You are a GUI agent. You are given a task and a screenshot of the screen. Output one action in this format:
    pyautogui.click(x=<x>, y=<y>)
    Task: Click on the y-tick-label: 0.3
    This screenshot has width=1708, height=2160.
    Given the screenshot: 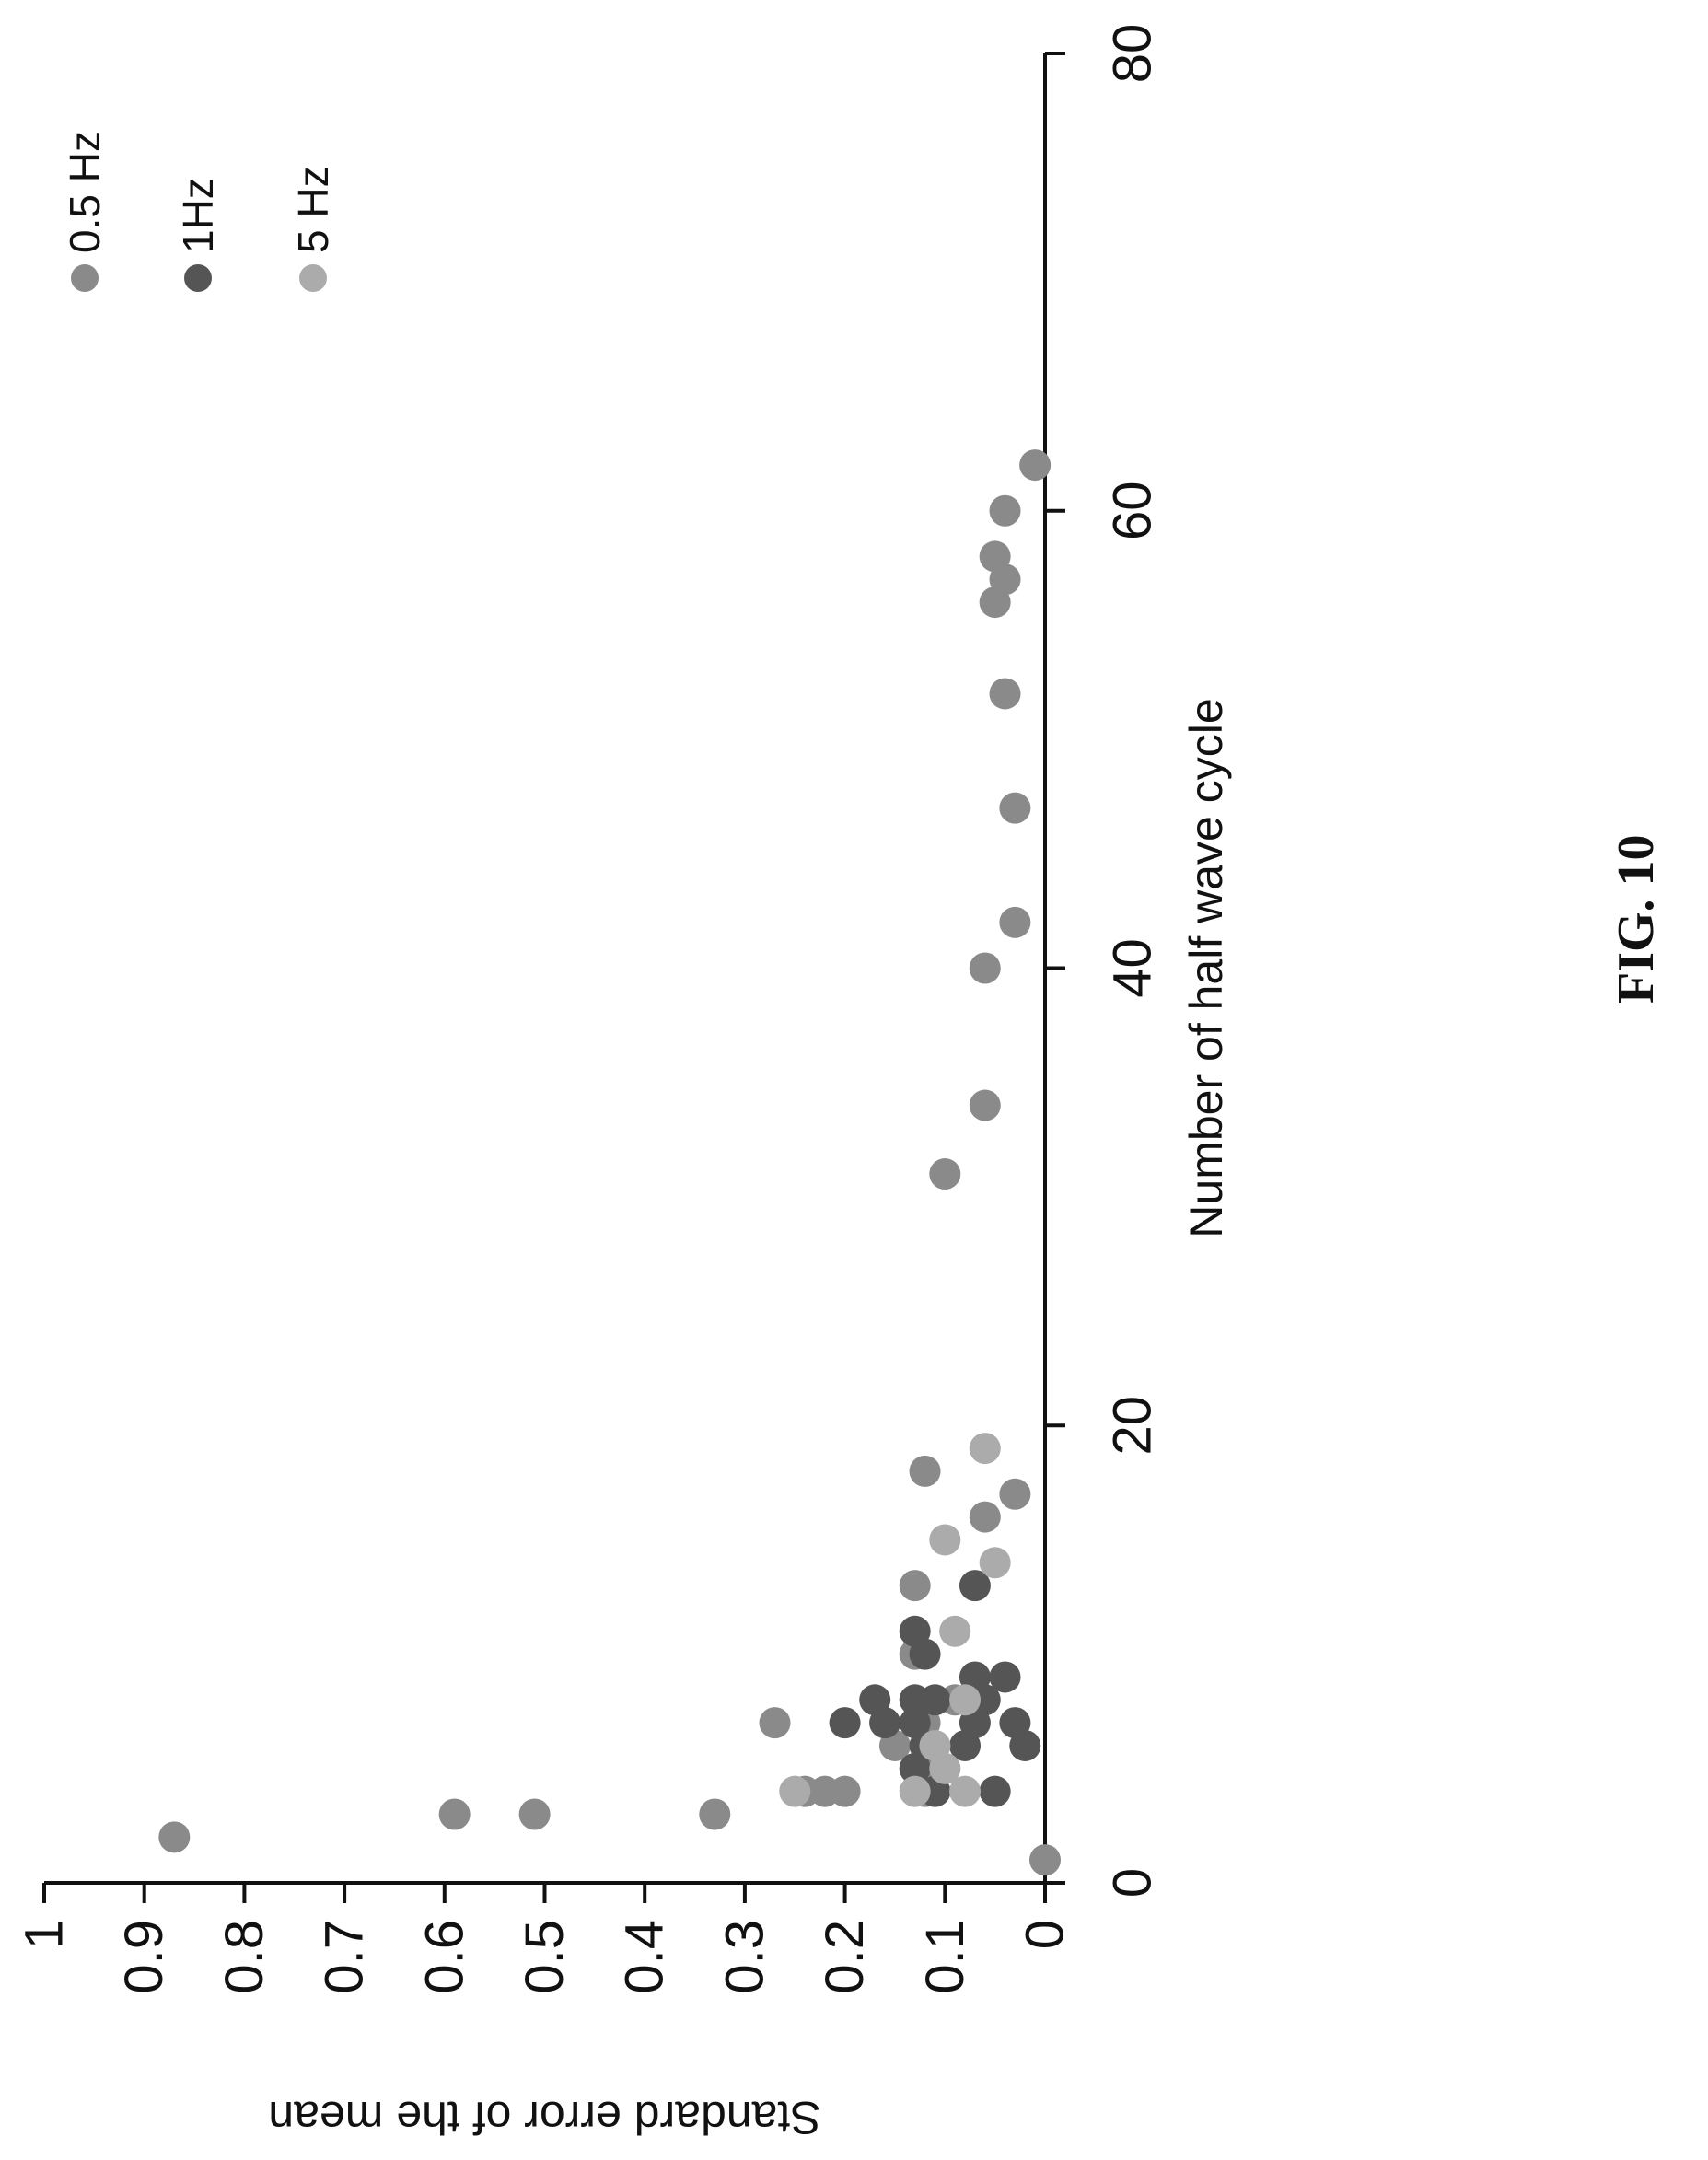 What is the action you would take?
    pyautogui.click(x=744, y=1957)
    